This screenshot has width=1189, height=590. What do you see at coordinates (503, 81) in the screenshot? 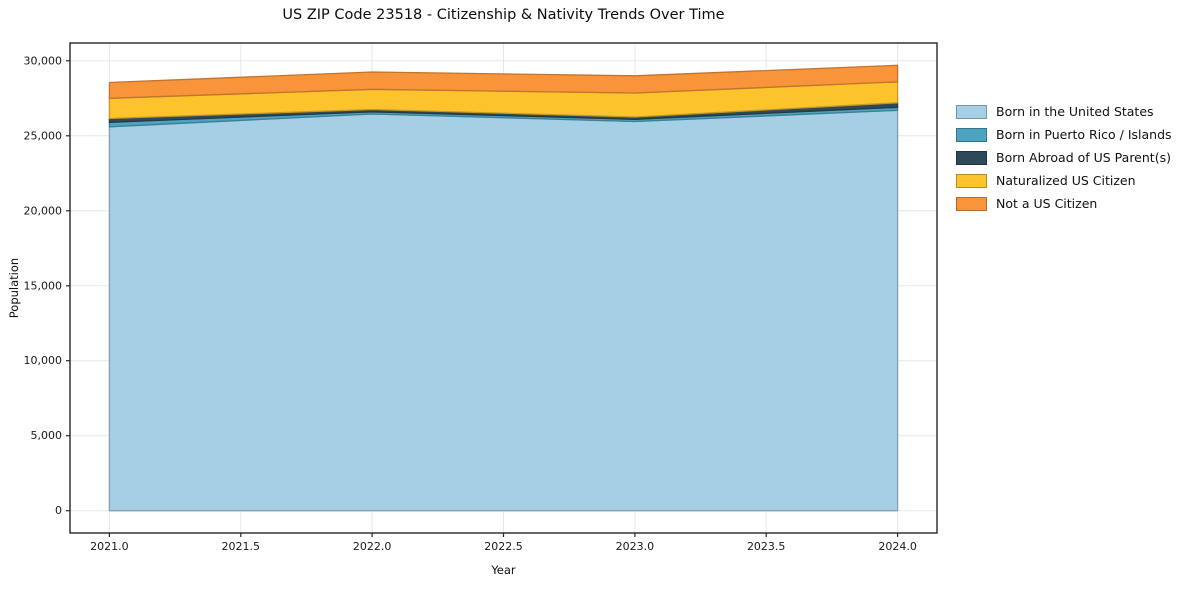
I see `area-not-a-us-citizen` at bounding box center [503, 81].